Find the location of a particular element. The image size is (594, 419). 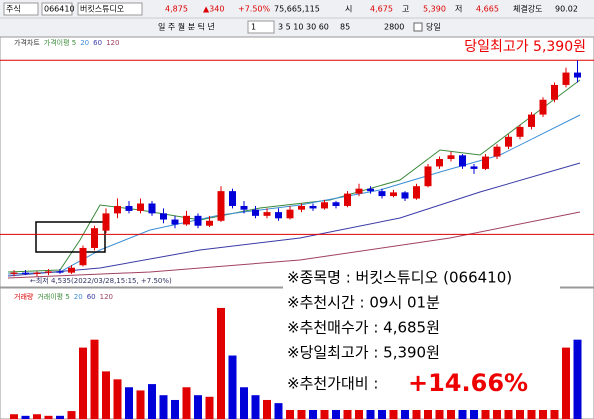

legend-item: 거래량 is located at coordinates (24, 296).